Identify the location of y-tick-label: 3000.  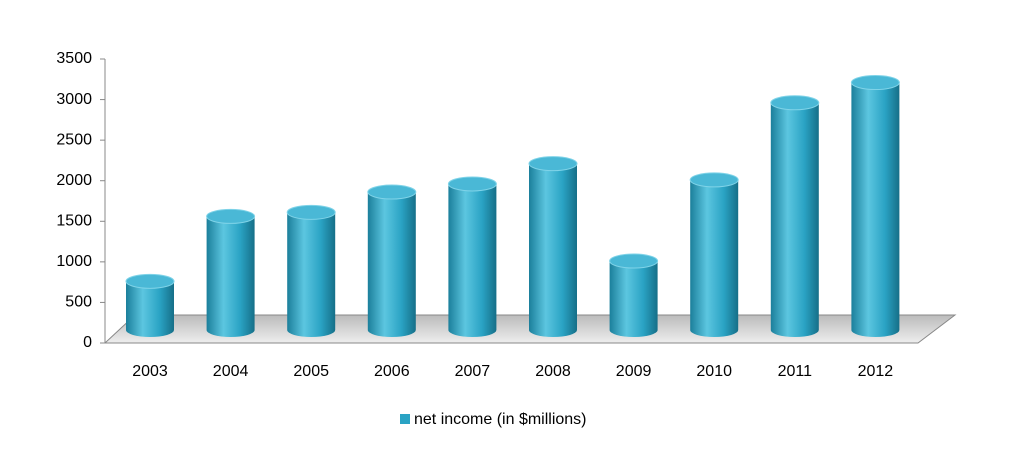
(74, 99).